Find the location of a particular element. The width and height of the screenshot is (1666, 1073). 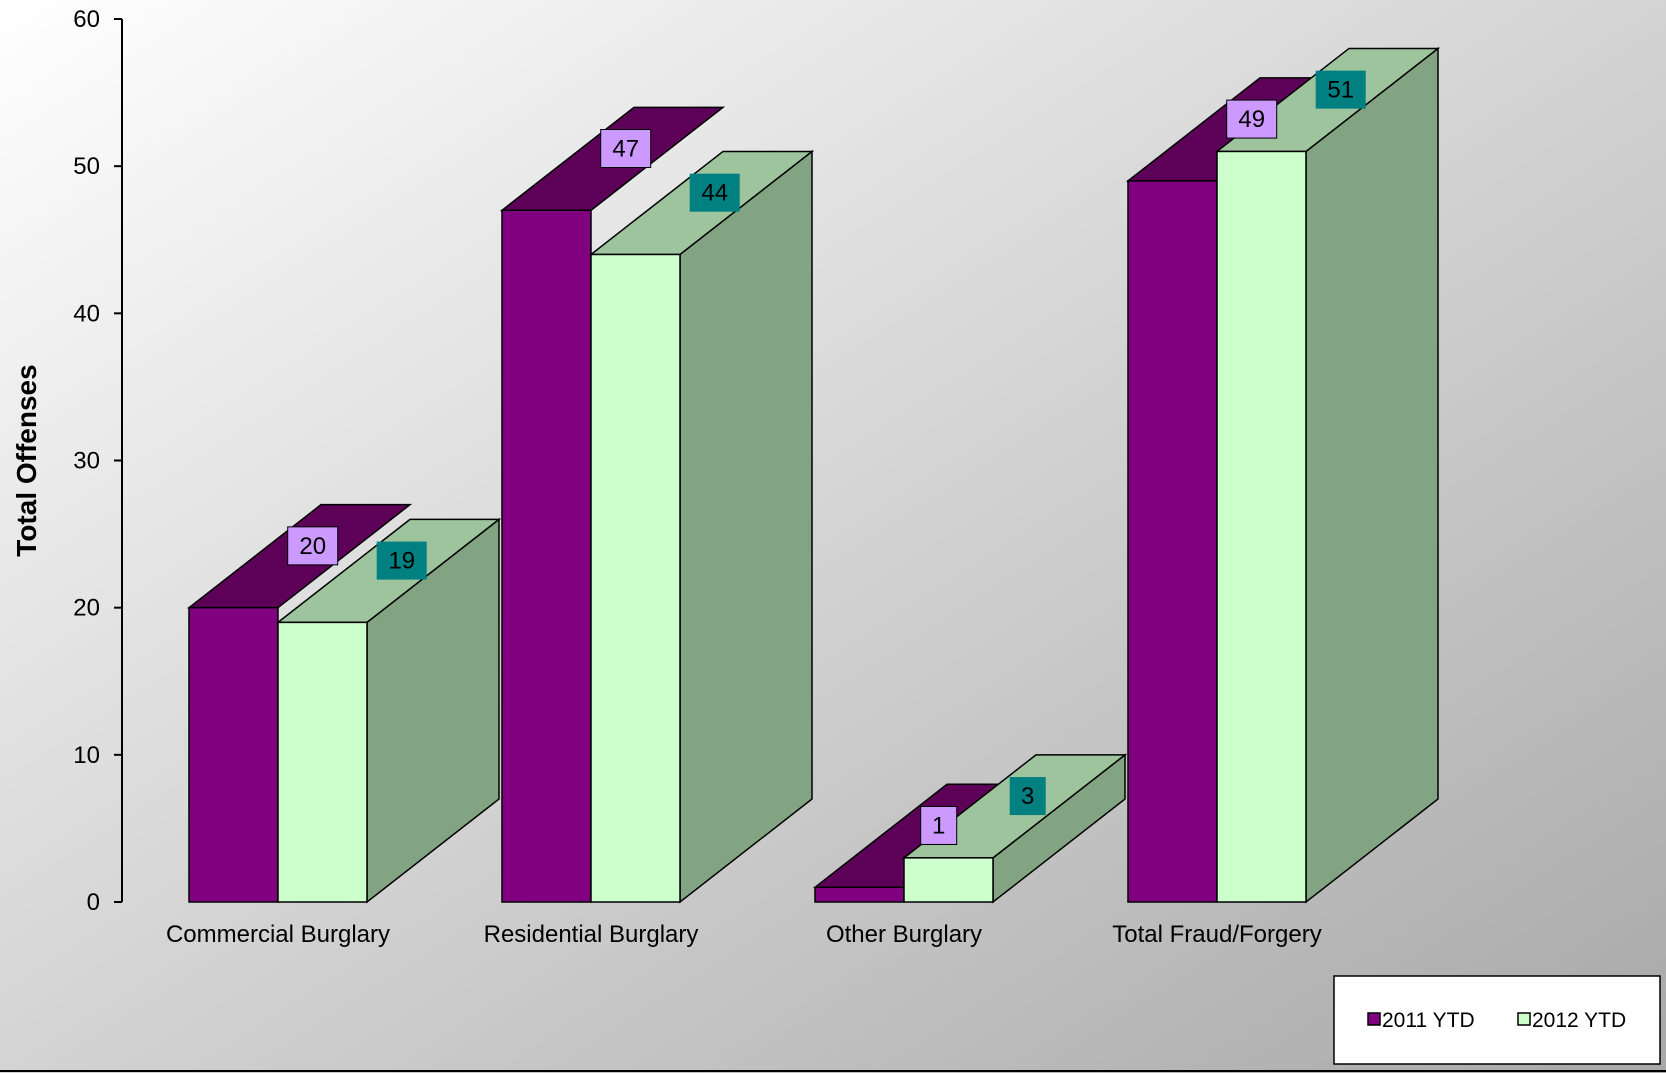

legend-swatch-2012-ytd is located at coordinates (1524, 1019).